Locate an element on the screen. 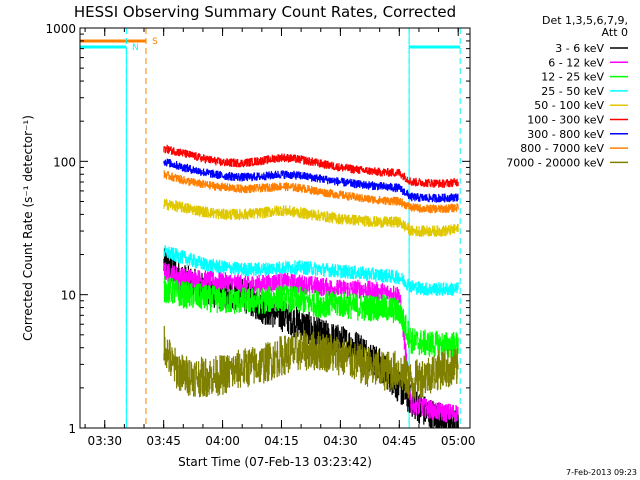  y-axis-label: Corrected Count Rate (s⁻¹ detector⁻¹) is located at coordinates (28, 228).